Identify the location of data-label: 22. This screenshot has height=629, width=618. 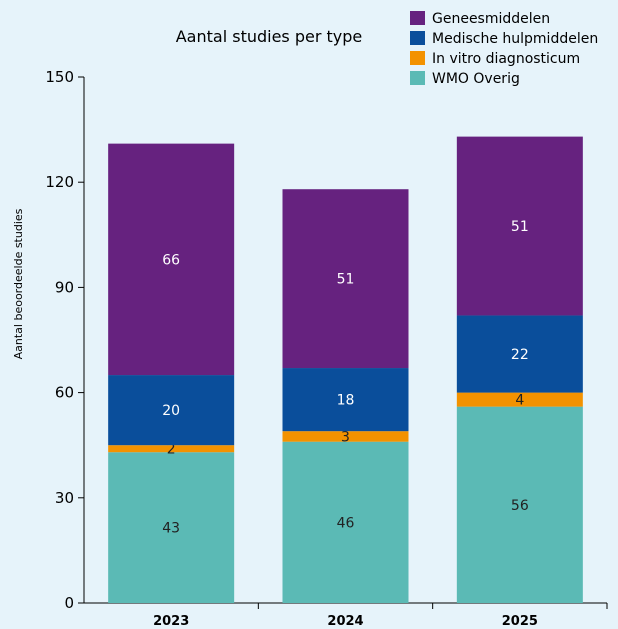
(520, 355).